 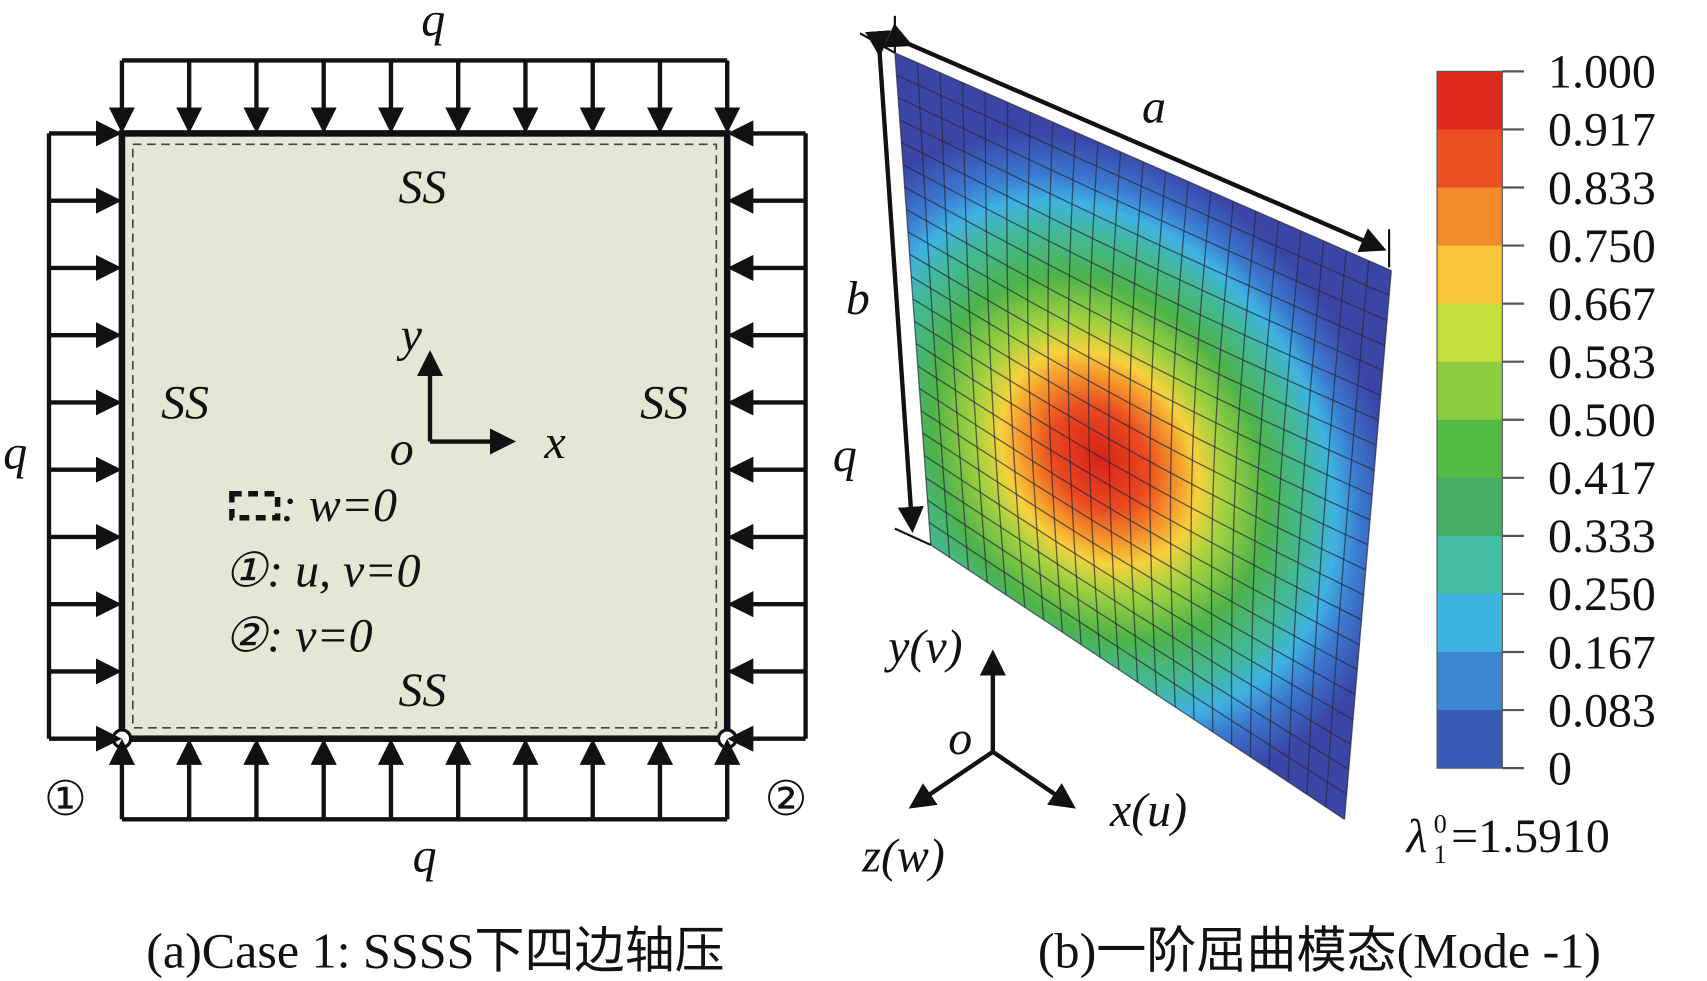 What do you see at coordinates (435, 950) in the screenshot?
I see `caption: (a)Case 1: SSSS下四边轴压` at bounding box center [435, 950].